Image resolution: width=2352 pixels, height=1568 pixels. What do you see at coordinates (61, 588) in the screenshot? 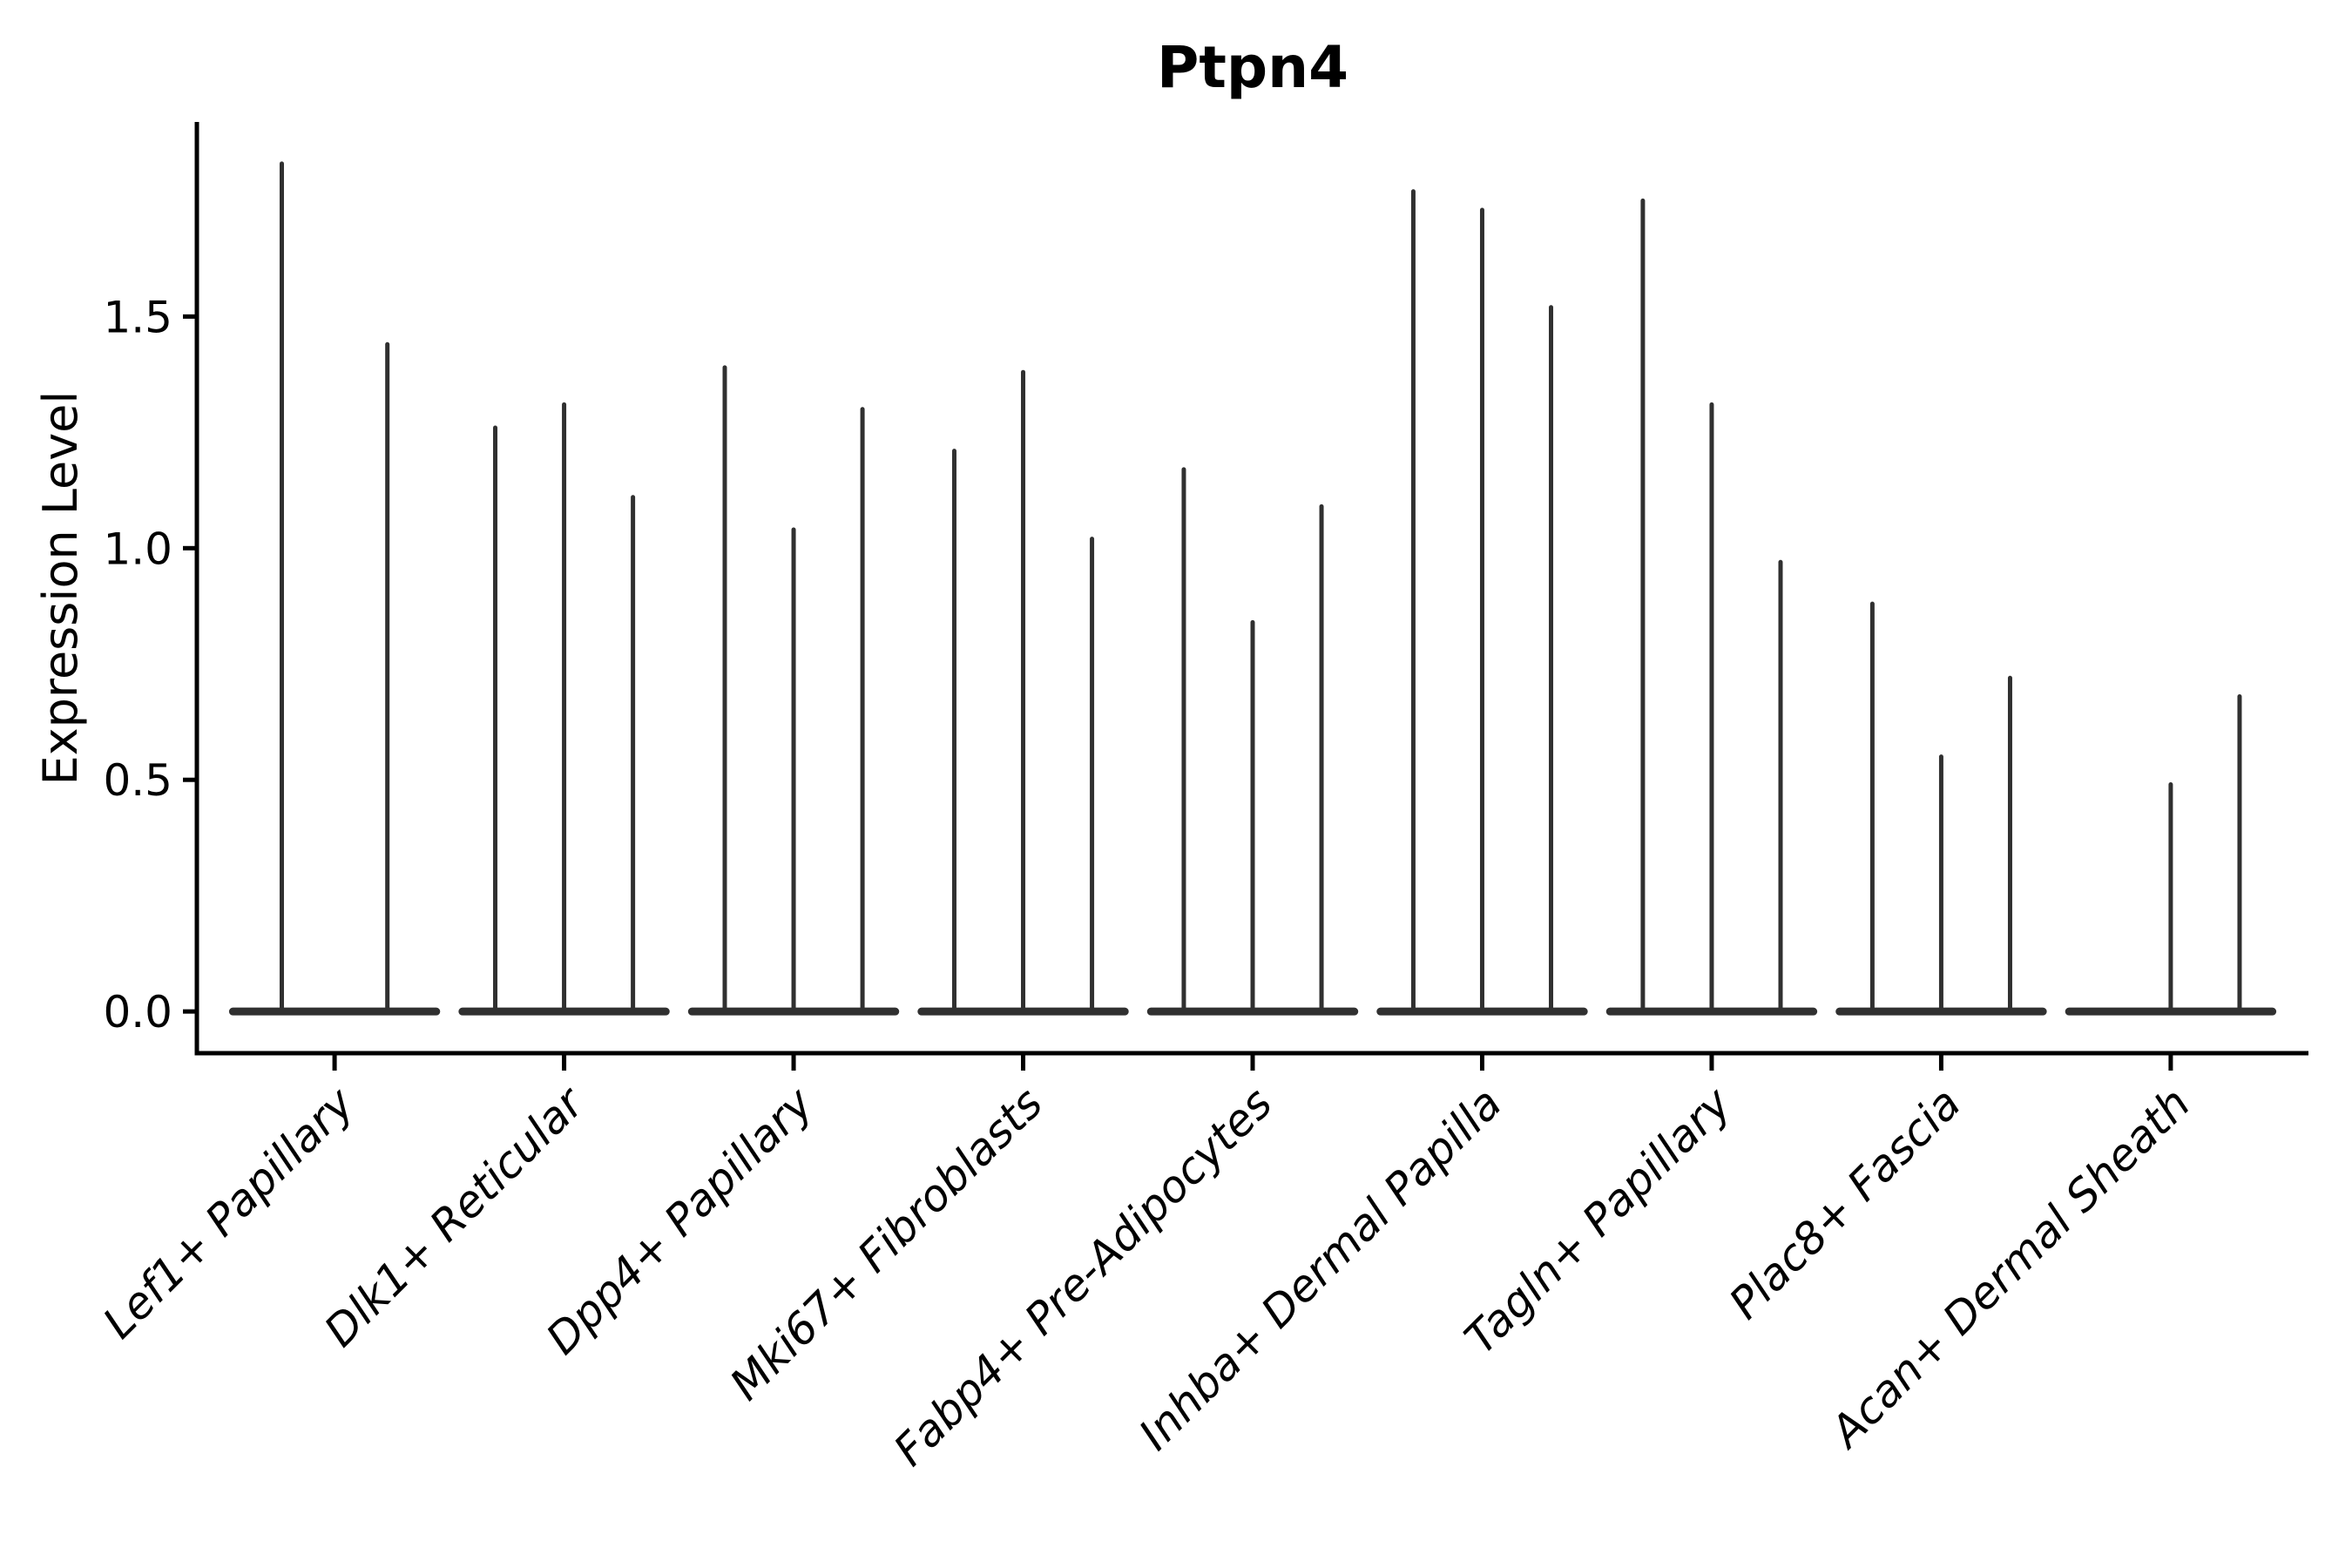
I see `y-axis-label: Expression Level` at bounding box center [61, 588].